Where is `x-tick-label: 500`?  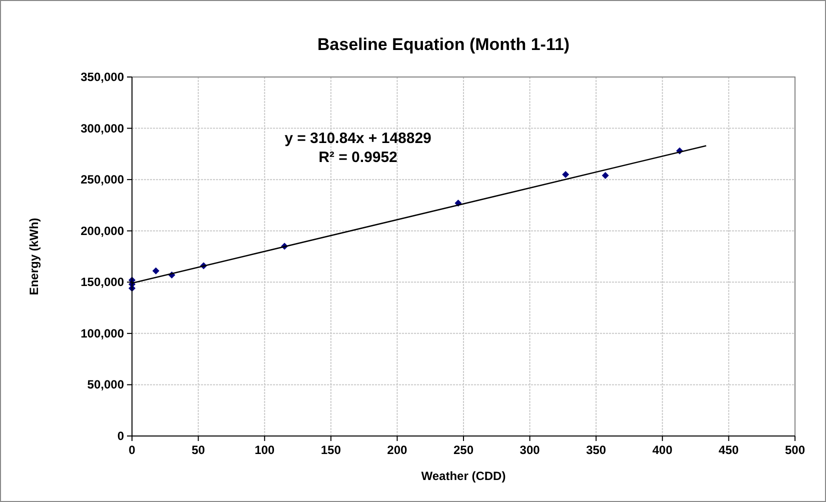 x-tick-label: 500 is located at coordinates (795, 450).